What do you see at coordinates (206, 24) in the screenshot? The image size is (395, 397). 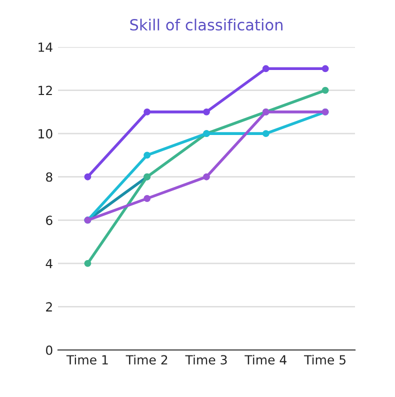 I see `chart-title: Skill of classification` at bounding box center [206, 24].